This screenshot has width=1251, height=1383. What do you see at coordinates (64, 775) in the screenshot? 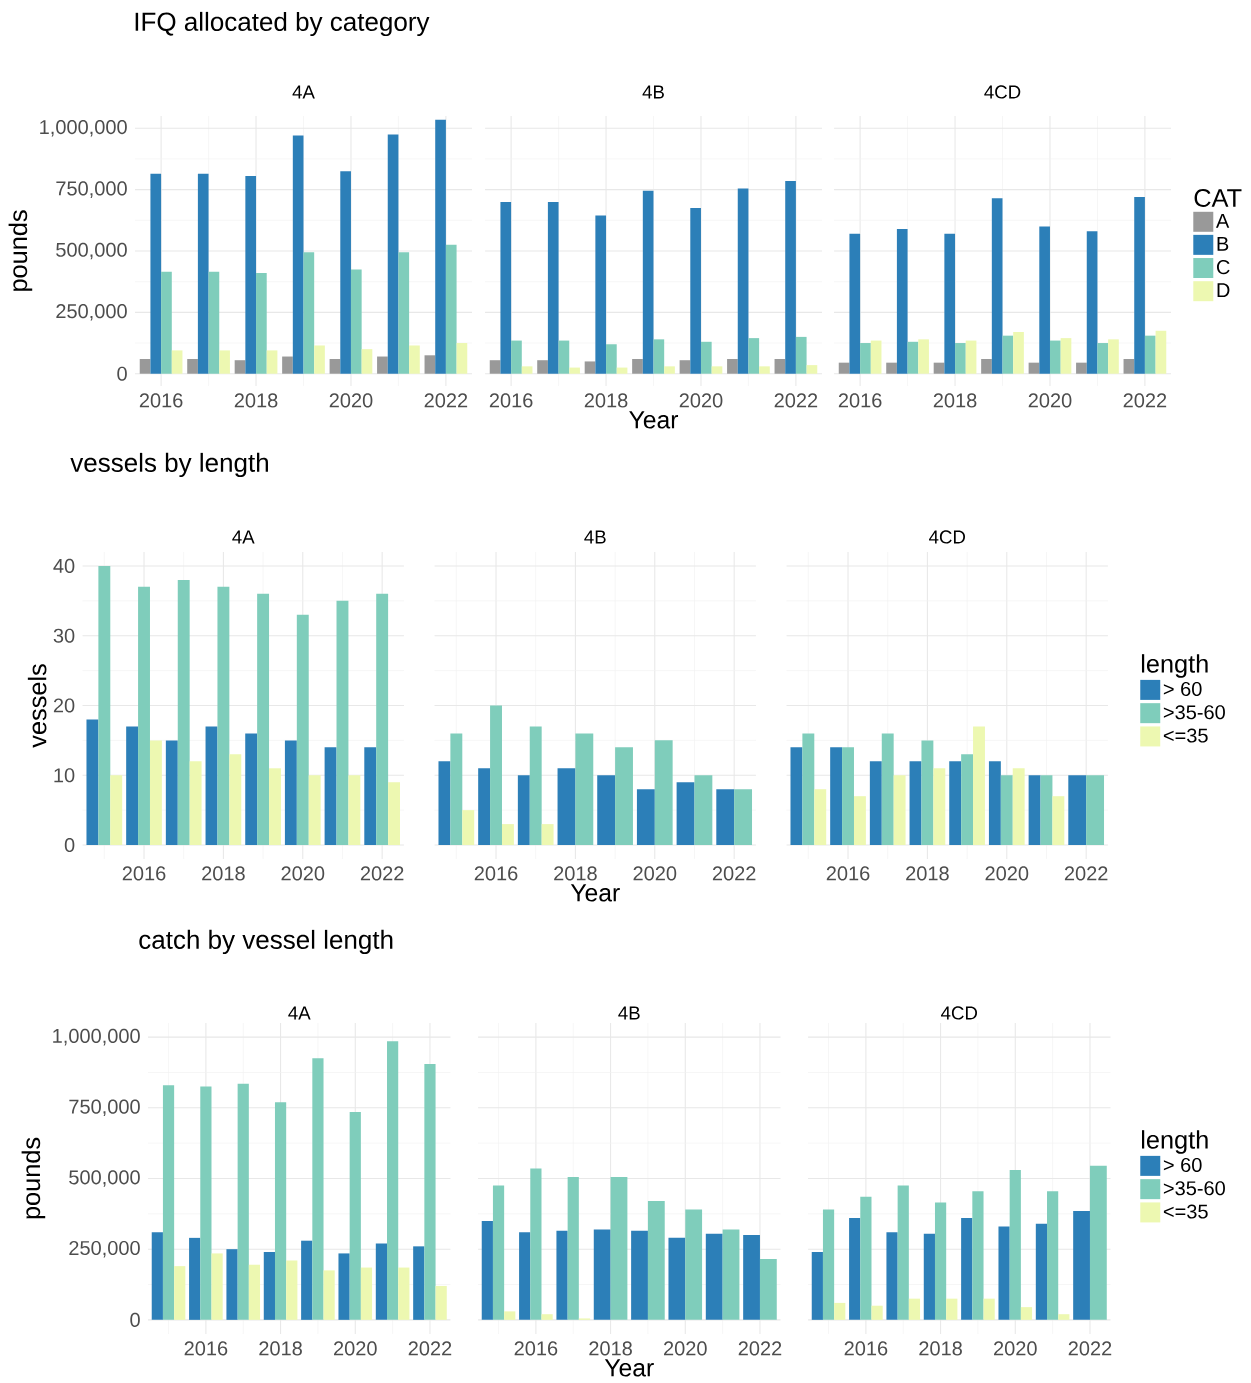
I see `y-tick-label: 10` at bounding box center [64, 775].